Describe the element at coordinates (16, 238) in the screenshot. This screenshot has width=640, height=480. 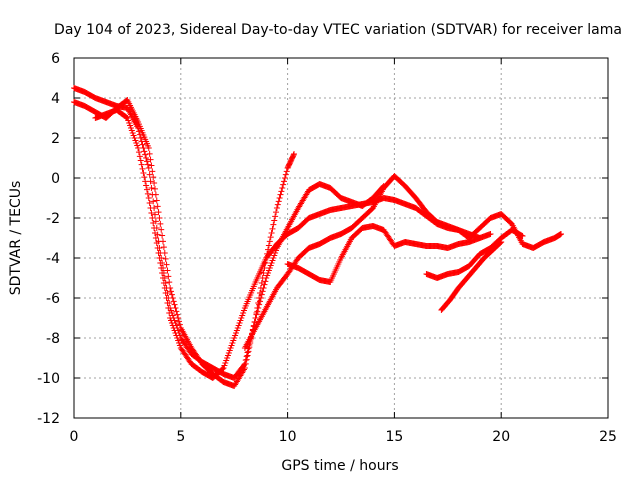
I see `y-axis-label: SDTVAR / TECUs` at that location.